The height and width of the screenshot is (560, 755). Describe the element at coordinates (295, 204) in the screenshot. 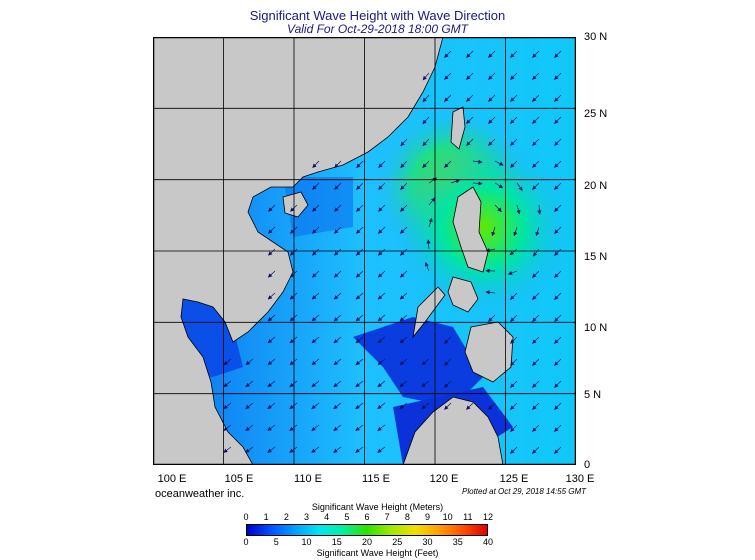

I see `hainan-island` at that location.